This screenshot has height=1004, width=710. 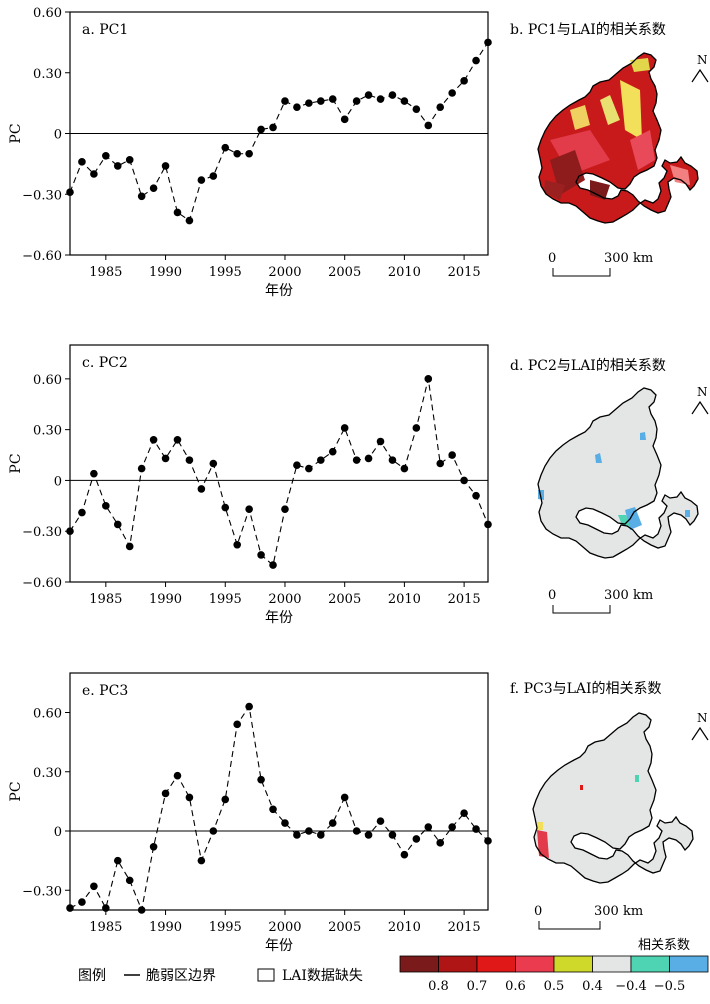 I want to click on colorbar: 0.8 0.7 0.6 0.5 0.4 −0.4 −0.5, so click(x=554, y=974).